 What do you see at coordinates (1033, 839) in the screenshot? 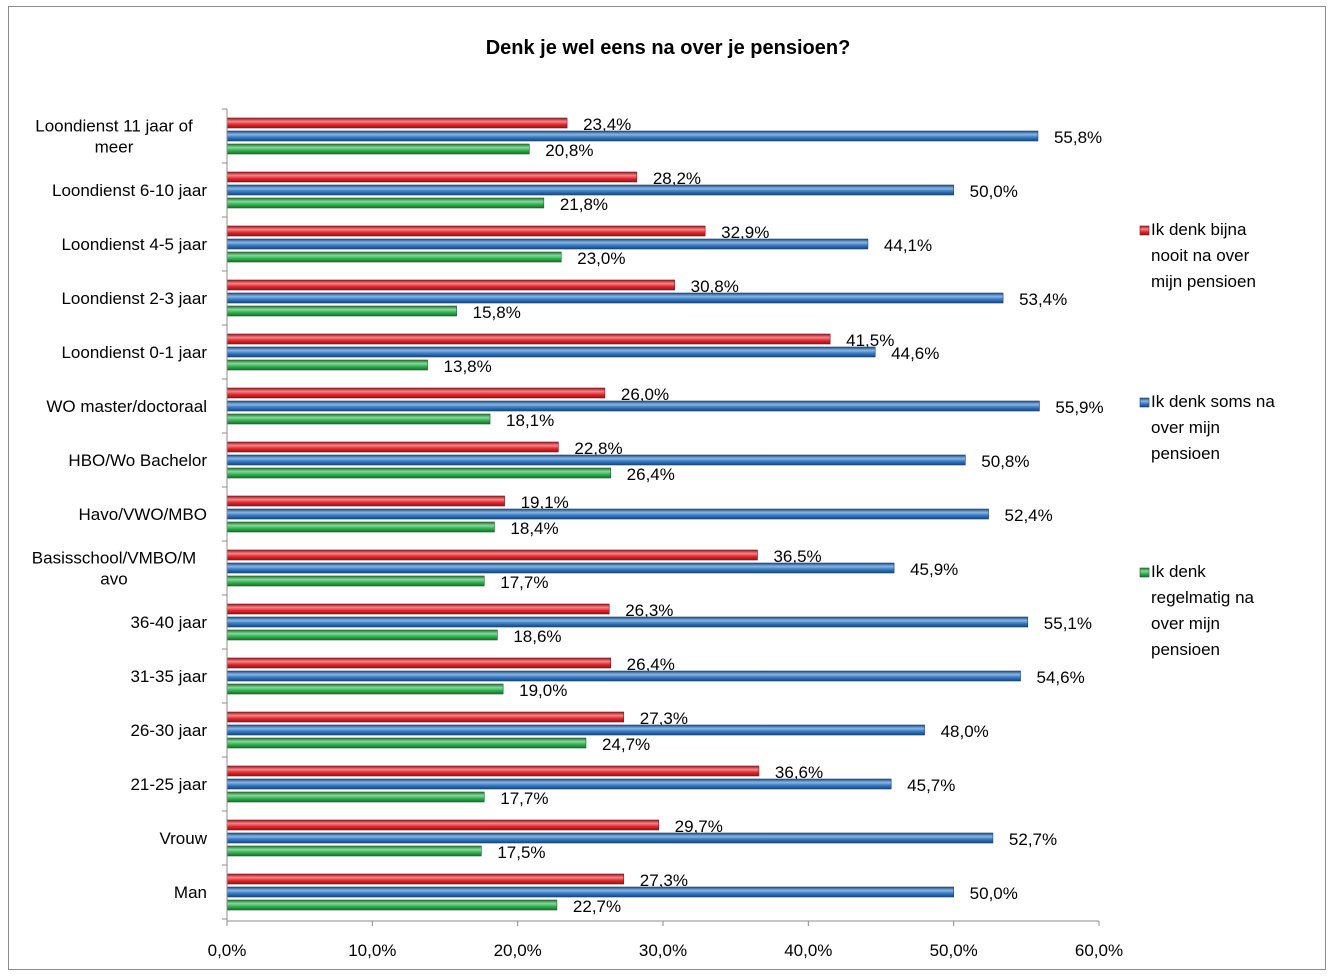
I see `data-label-series2-cat14: 52,7%` at bounding box center [1033, 839].